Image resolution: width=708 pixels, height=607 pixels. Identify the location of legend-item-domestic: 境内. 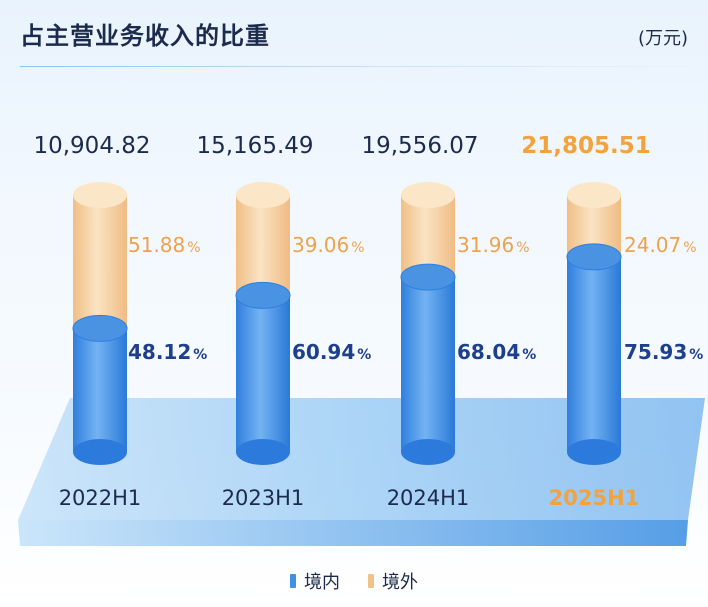
(315, 581).